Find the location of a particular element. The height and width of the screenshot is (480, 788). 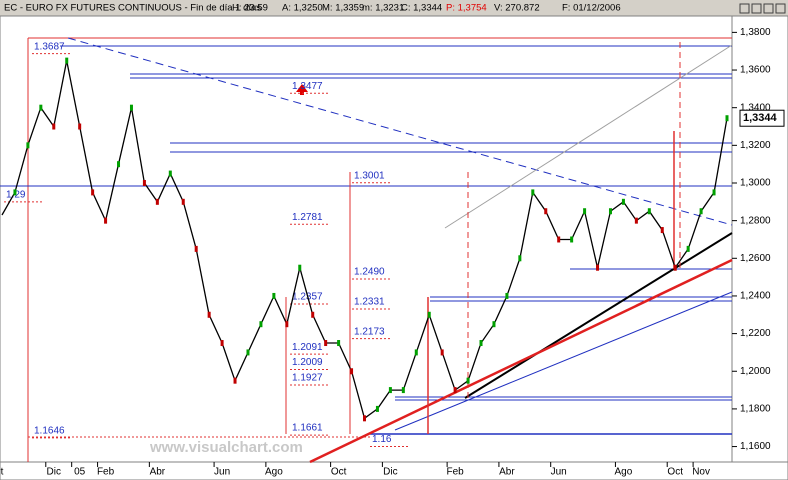

y-tick-label: 1,1600 is located at coordinates (755, 446).